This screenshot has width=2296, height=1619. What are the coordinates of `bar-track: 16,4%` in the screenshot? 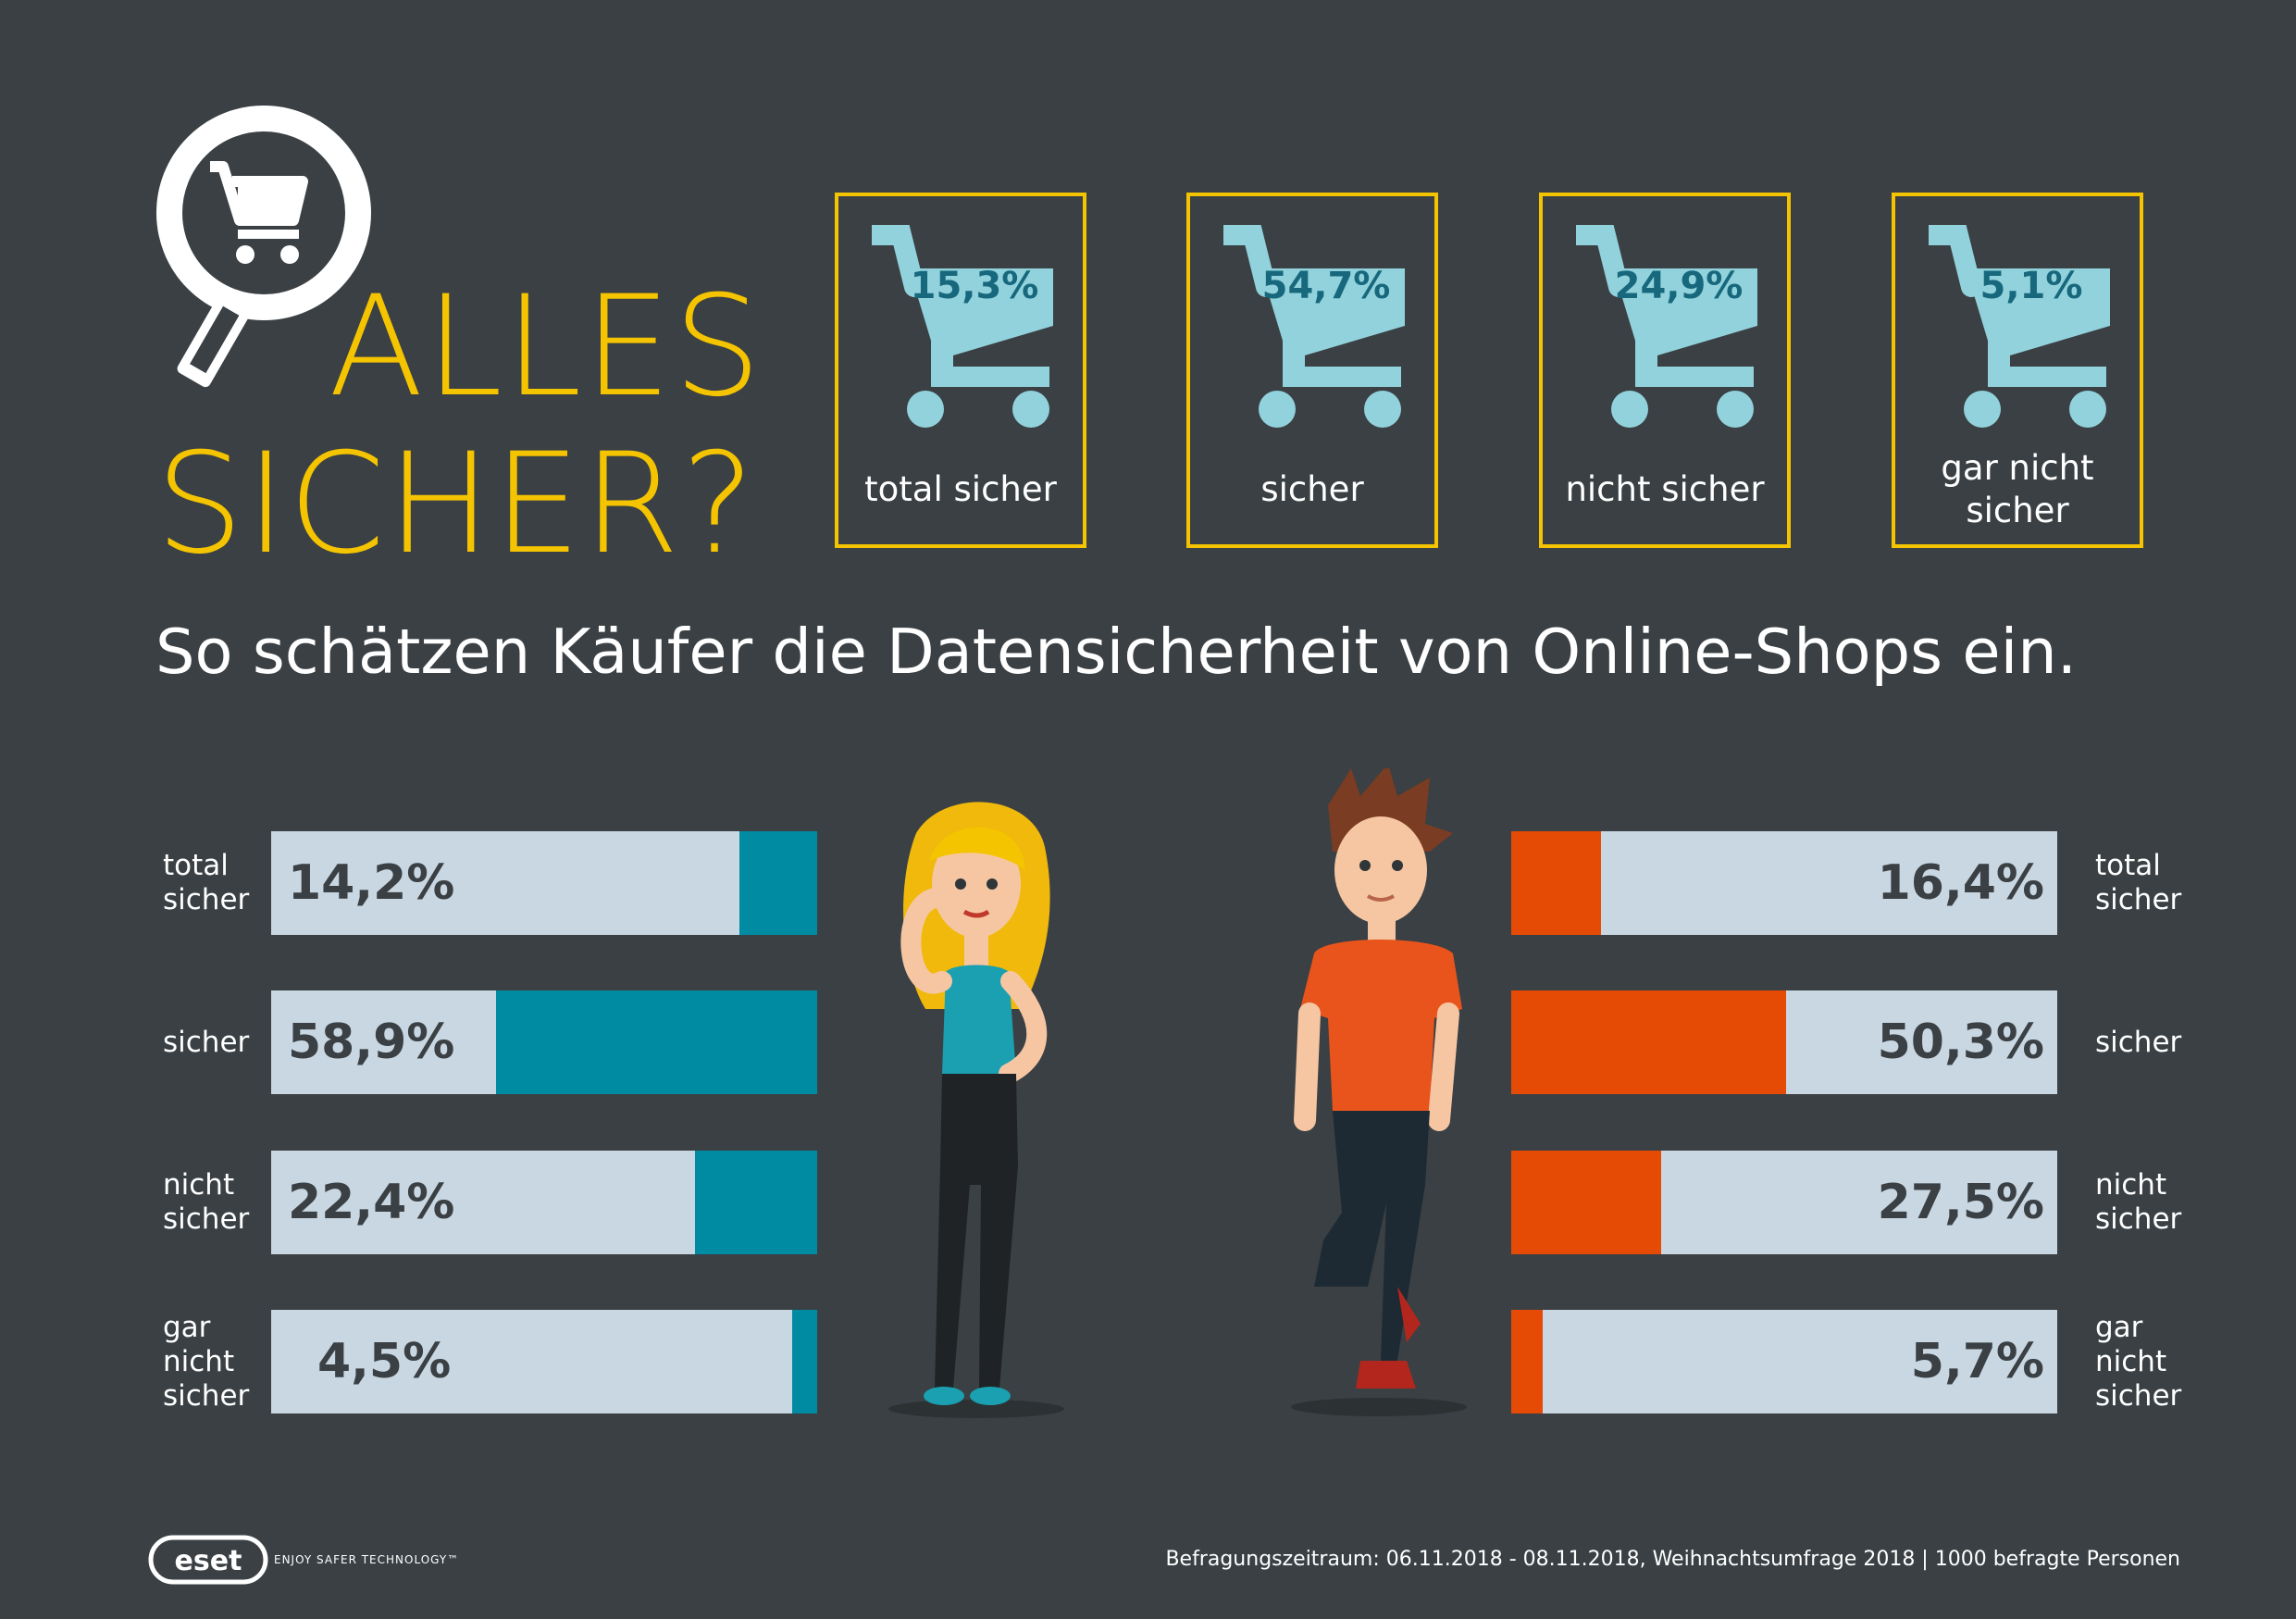 It's located at (1784, 883).